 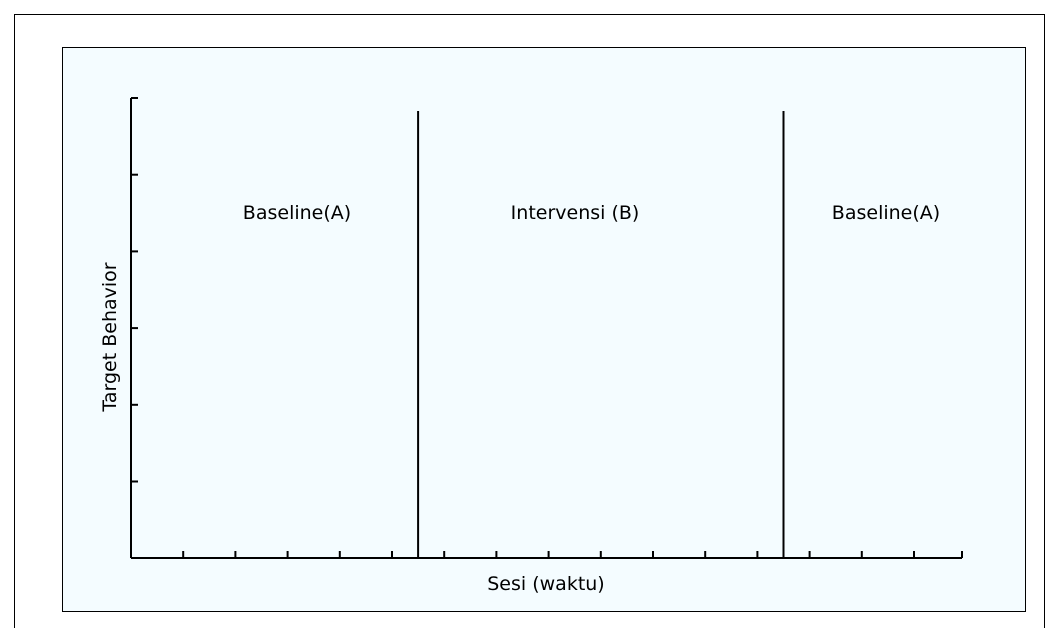 I want to click on y-axis-label: Target Behavior, so click(x=110, y=337).